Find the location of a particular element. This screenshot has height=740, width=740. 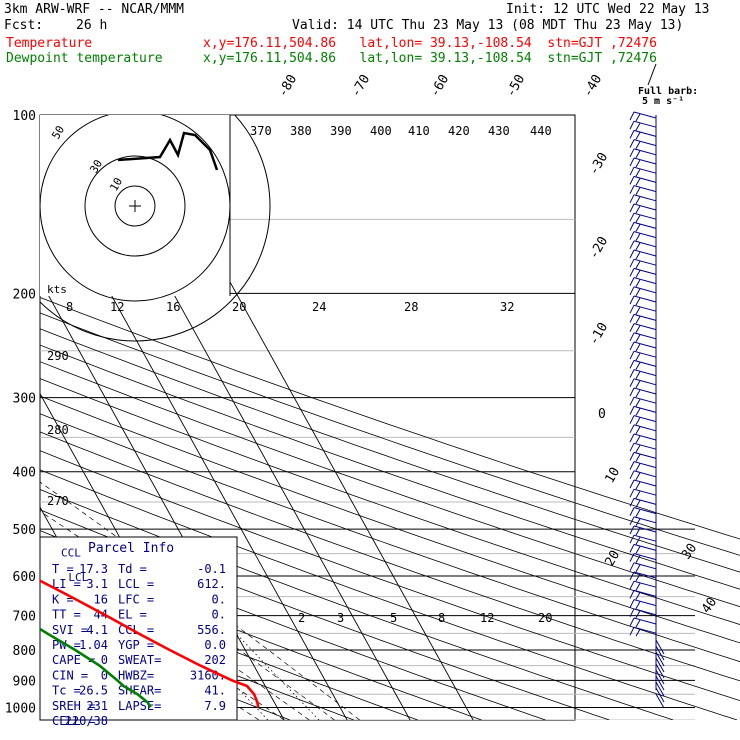

pressure-label: 200 is located at coordinates (24, 294).